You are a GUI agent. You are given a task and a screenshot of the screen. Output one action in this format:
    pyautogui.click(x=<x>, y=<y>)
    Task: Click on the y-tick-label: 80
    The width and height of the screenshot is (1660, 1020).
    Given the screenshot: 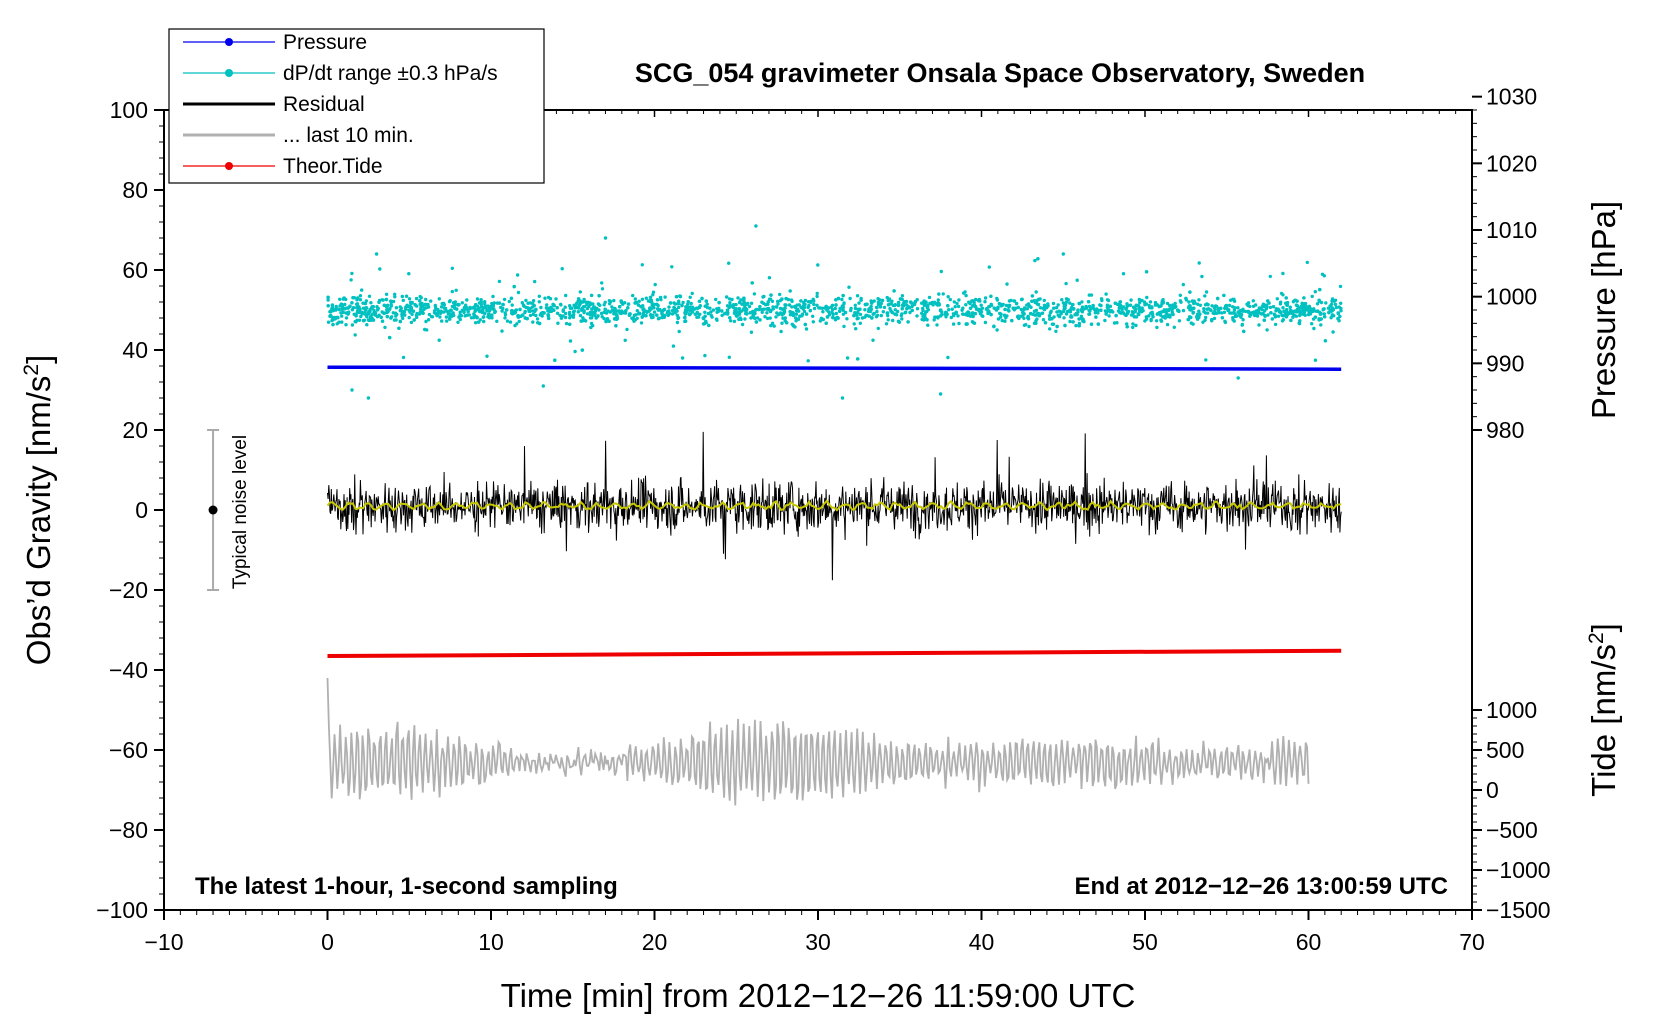 What is the action you would take?
    pyautogui.click(x=135, y=190)
    